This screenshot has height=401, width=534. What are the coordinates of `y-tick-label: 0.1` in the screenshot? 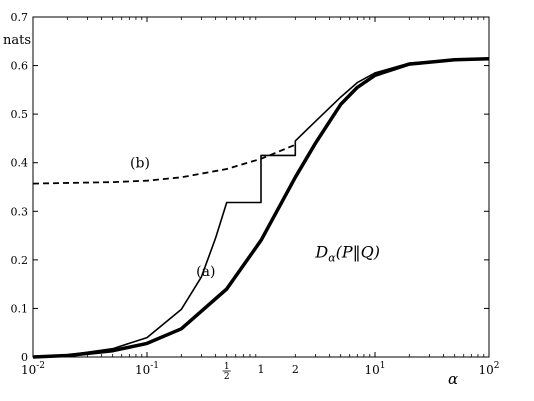 It's located at (20, 308).